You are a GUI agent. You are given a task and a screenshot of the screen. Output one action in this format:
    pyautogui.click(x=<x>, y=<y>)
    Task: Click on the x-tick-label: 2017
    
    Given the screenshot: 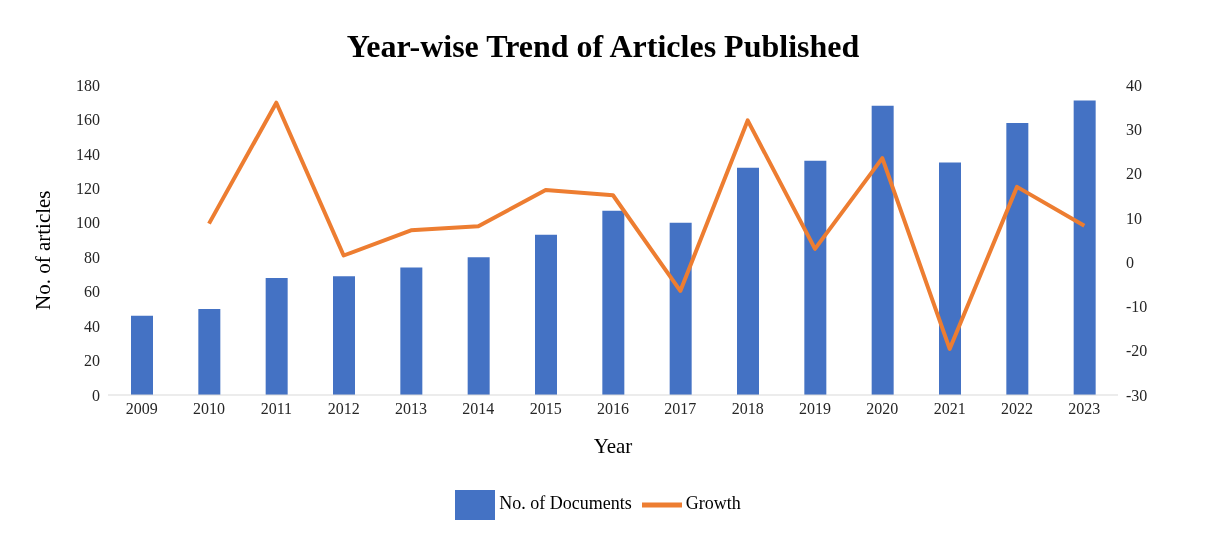 What is the action you would take?
    pyautogui.click(x=680, y=409)
    